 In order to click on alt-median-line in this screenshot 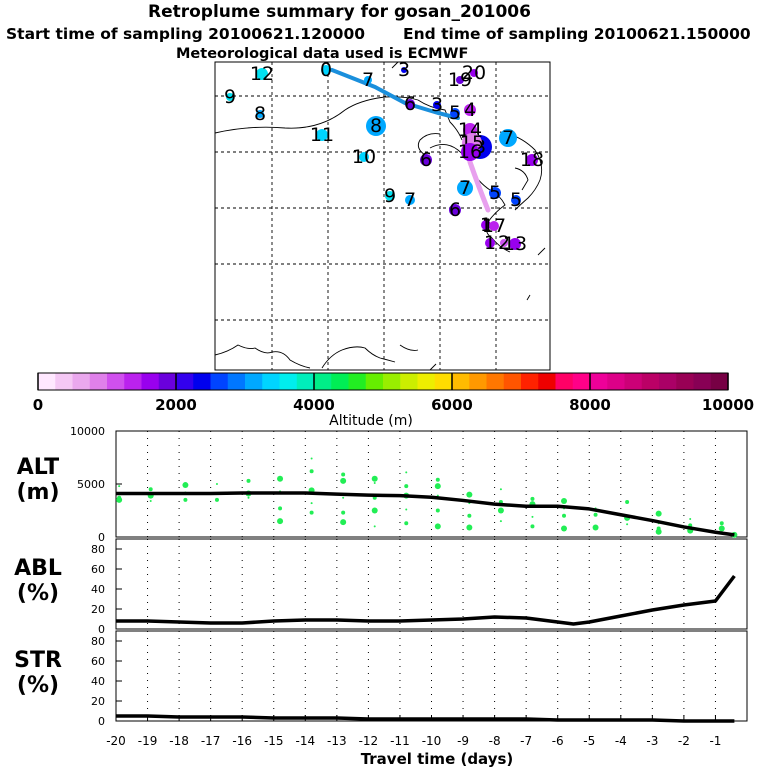, I will do `click(425, 514)`.